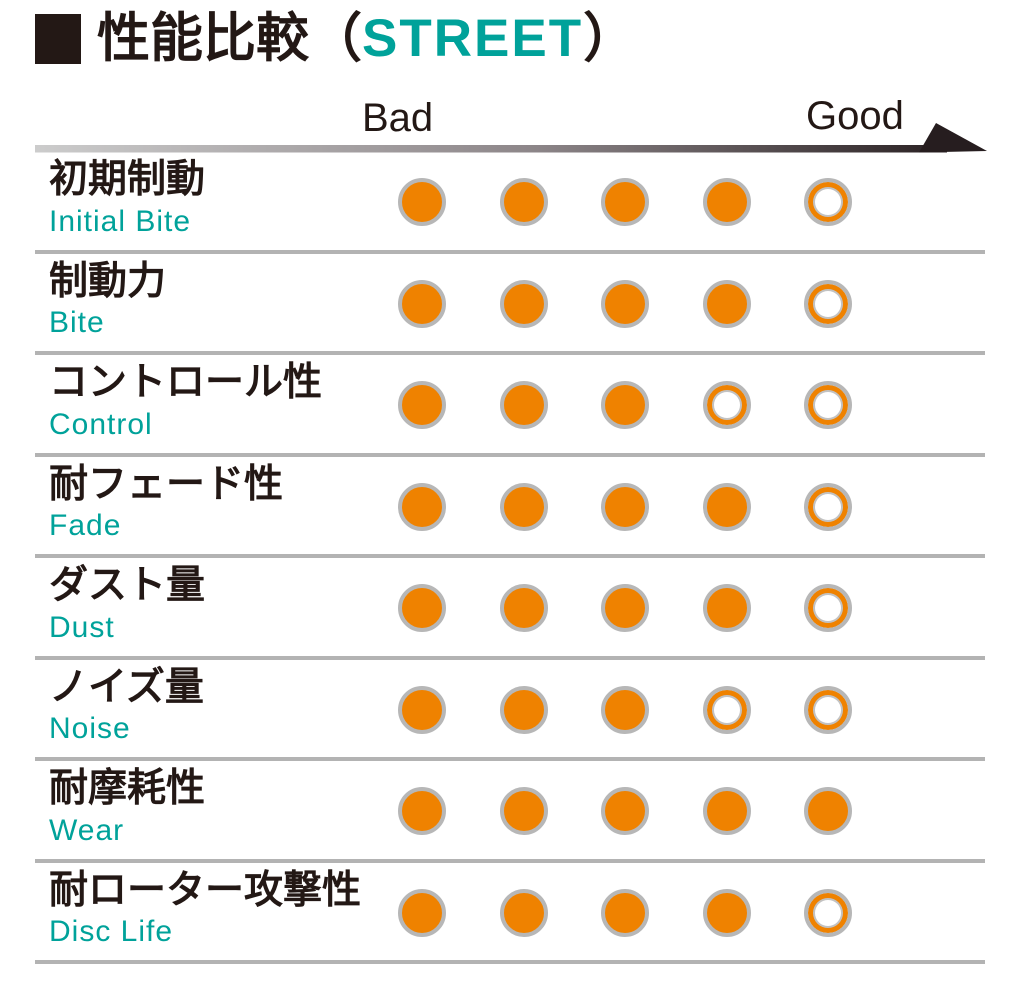  Describe the element at coordinates (166, 484) in the screenshot. I see `row-label-ja: 耐フェード性` at that location.